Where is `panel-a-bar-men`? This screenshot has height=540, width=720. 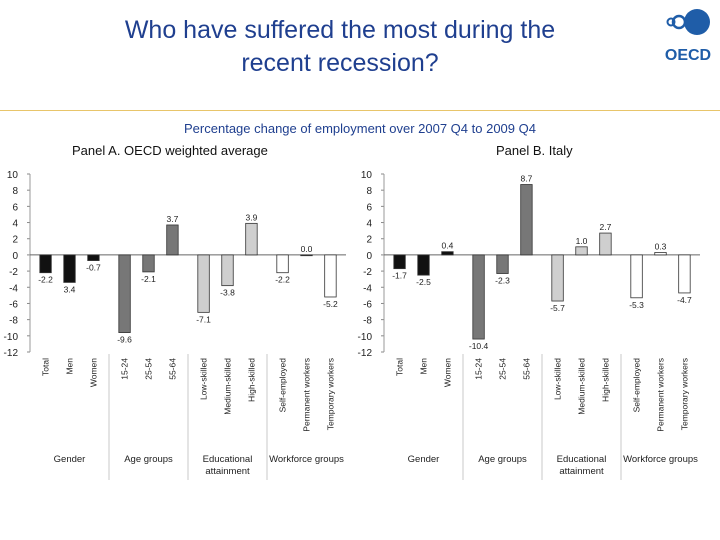
panel-a-bar-men is located at coordinates (69, 268).